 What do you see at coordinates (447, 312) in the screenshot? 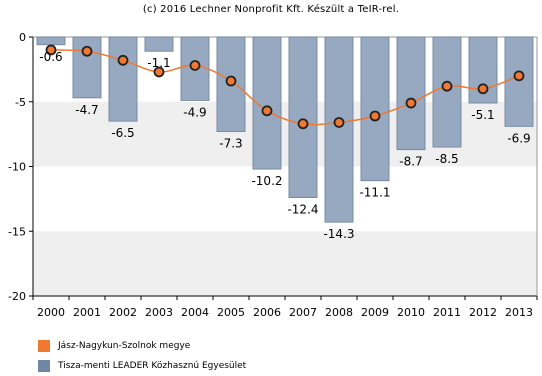
I see `x-tick-label: 2011` at bounding box center [447, 312].